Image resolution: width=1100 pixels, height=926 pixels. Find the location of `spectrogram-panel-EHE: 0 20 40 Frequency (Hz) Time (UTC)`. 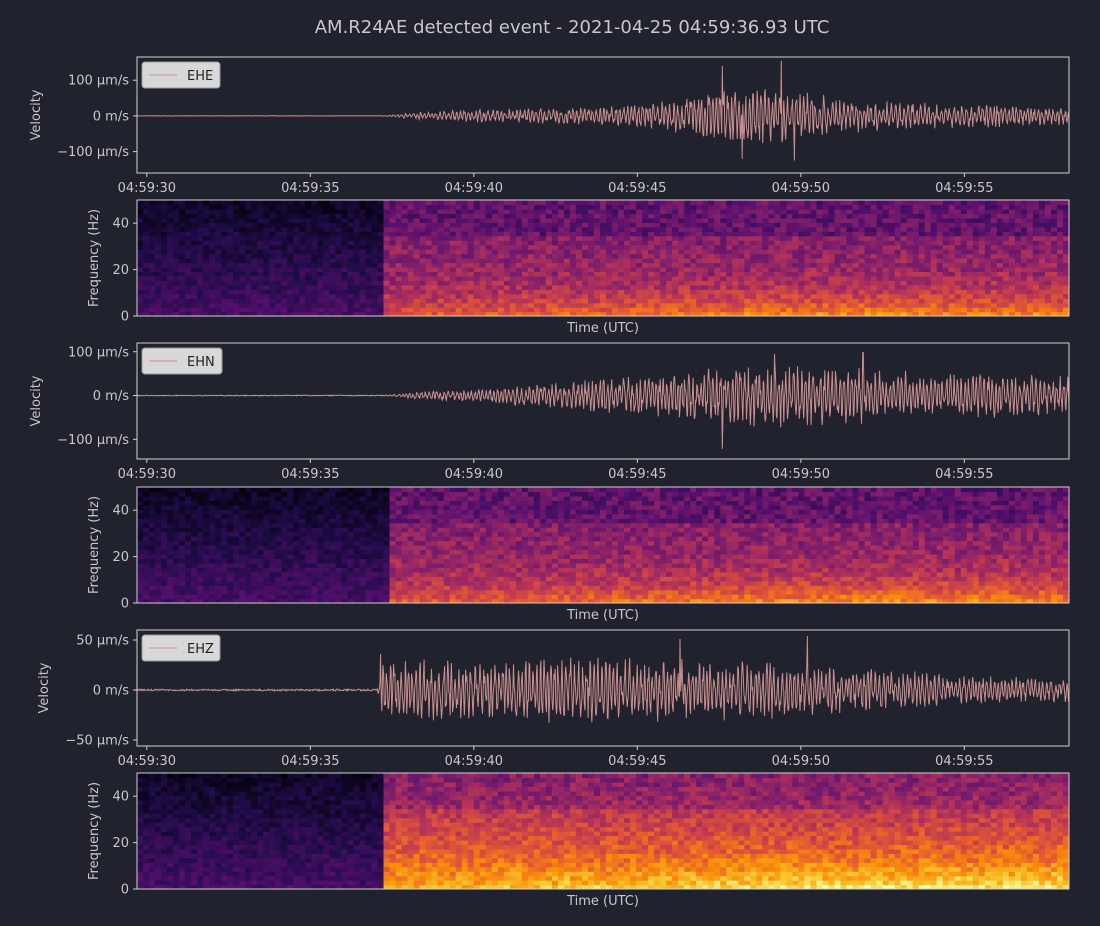

spectrogram-panel-EHE: 0 20 40 Frequency (Hz) Time (UTC) is located at coordinates (578, 268).